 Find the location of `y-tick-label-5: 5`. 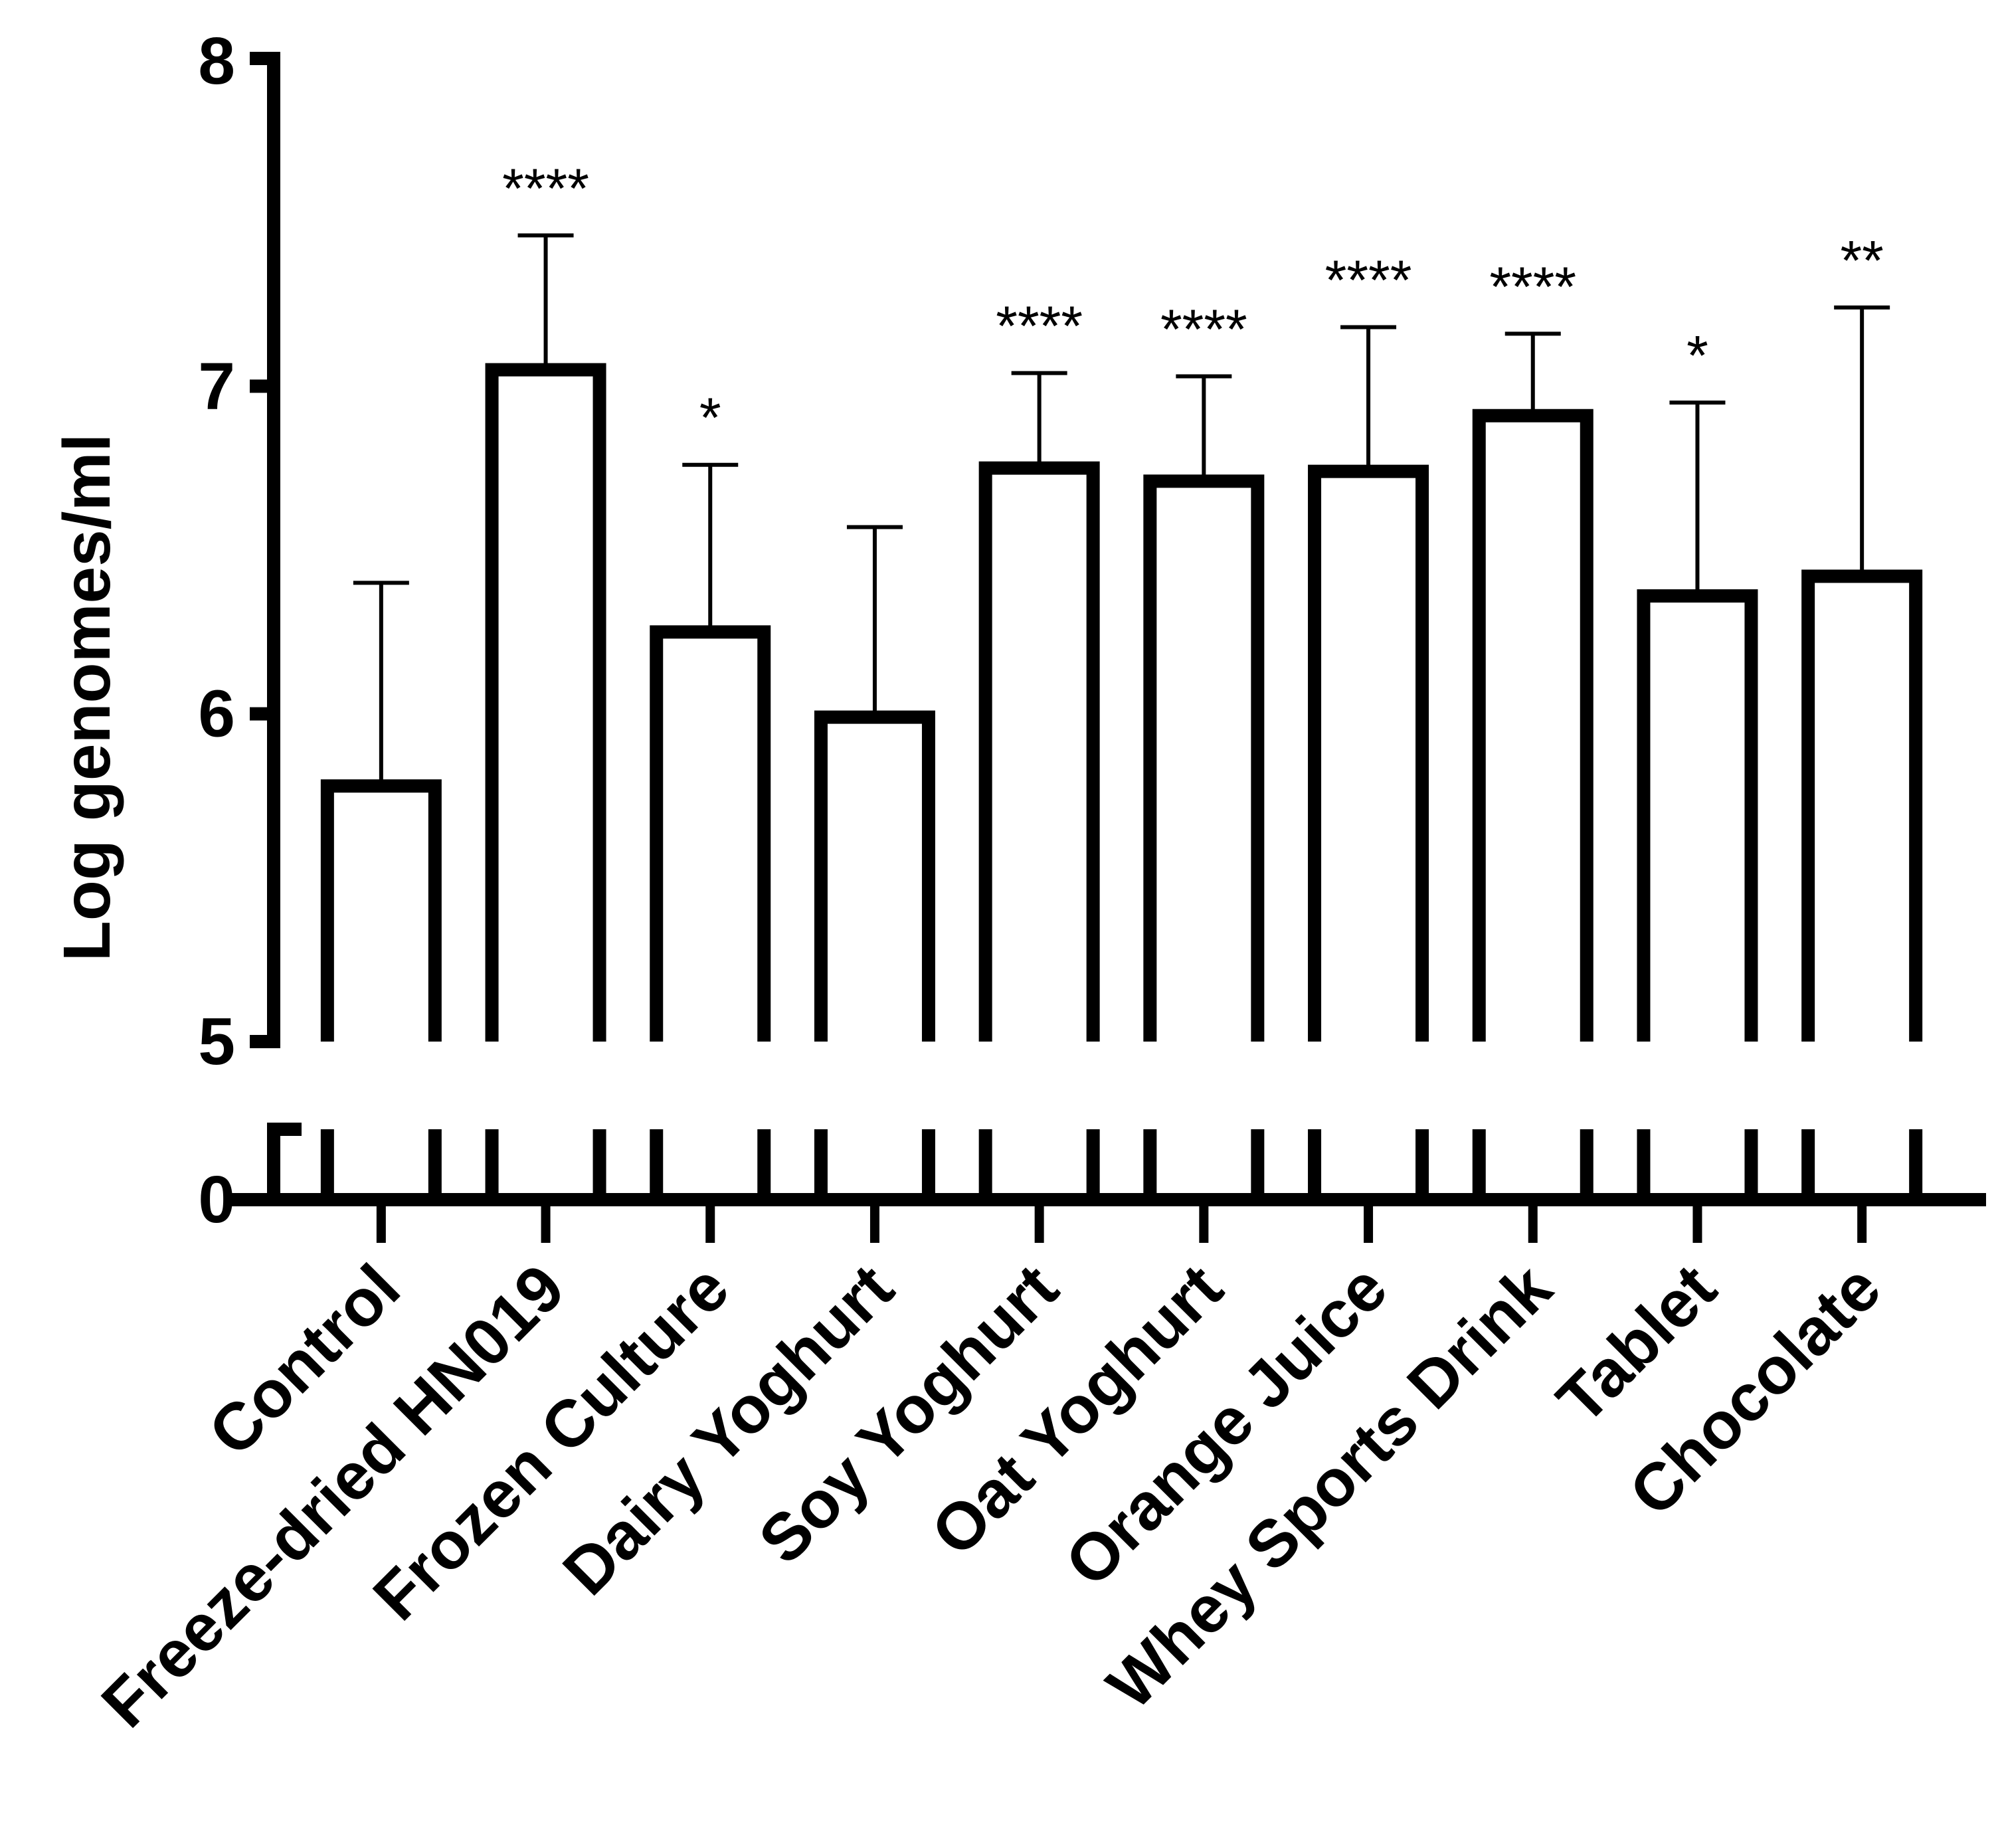

y-tick-label-5: 5 is located at coordinates (216, 1041).